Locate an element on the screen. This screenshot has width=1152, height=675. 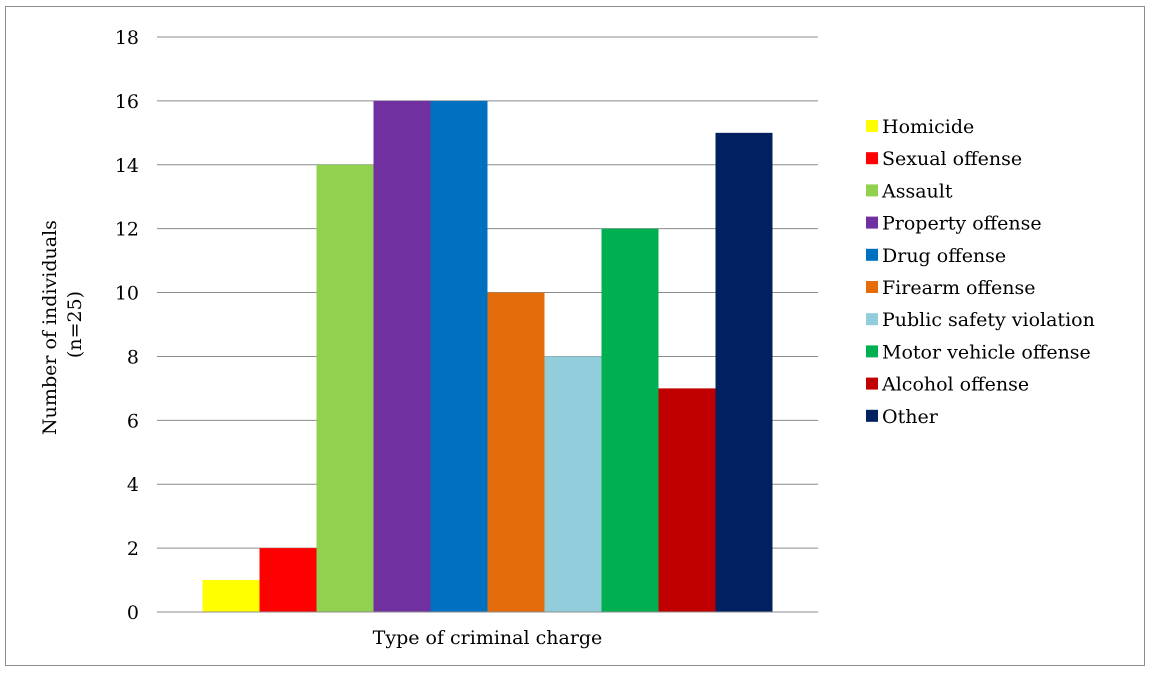
bar-drug-offense is located at coordinates (459, 356).